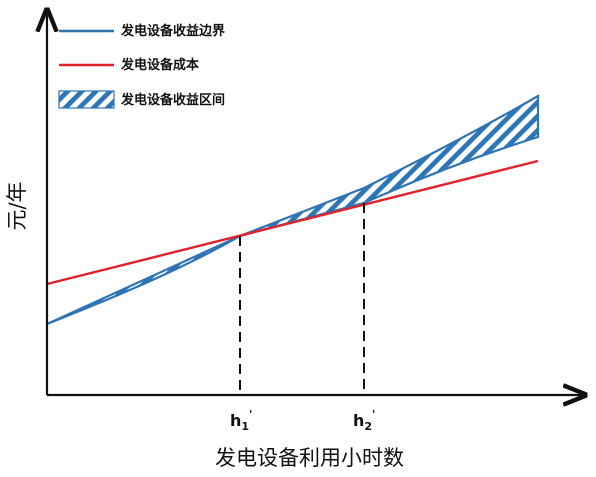 This screenshot has width=596, height=477. Describe the element at coordinates (86, 99) in the screenshot. I see `legend-range-hatch-icon` at that location.